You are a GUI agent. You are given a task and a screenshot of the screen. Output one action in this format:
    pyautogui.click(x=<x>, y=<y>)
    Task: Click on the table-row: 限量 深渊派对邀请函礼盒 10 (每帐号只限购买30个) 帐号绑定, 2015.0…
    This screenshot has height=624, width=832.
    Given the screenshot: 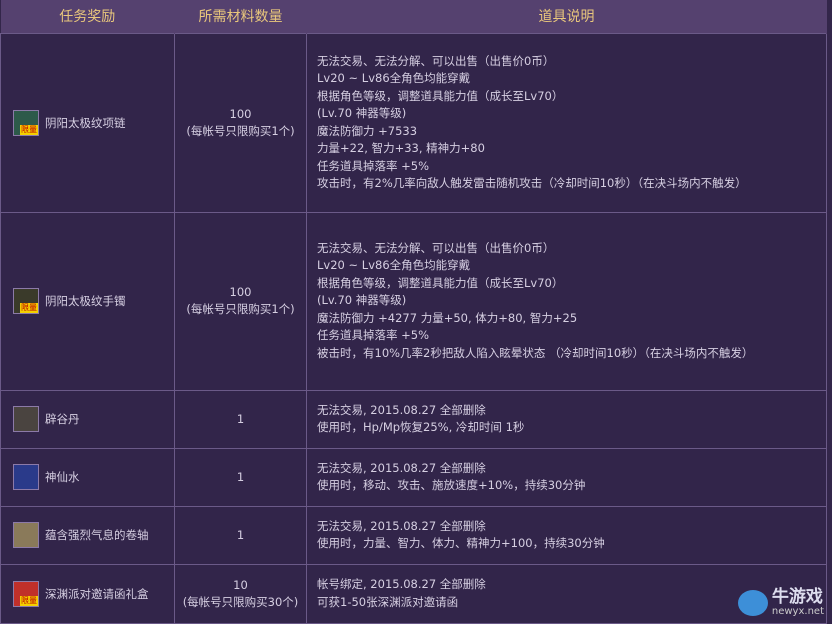 What is the action you would take?
    pyautogui.click(x=413, y=593)
    